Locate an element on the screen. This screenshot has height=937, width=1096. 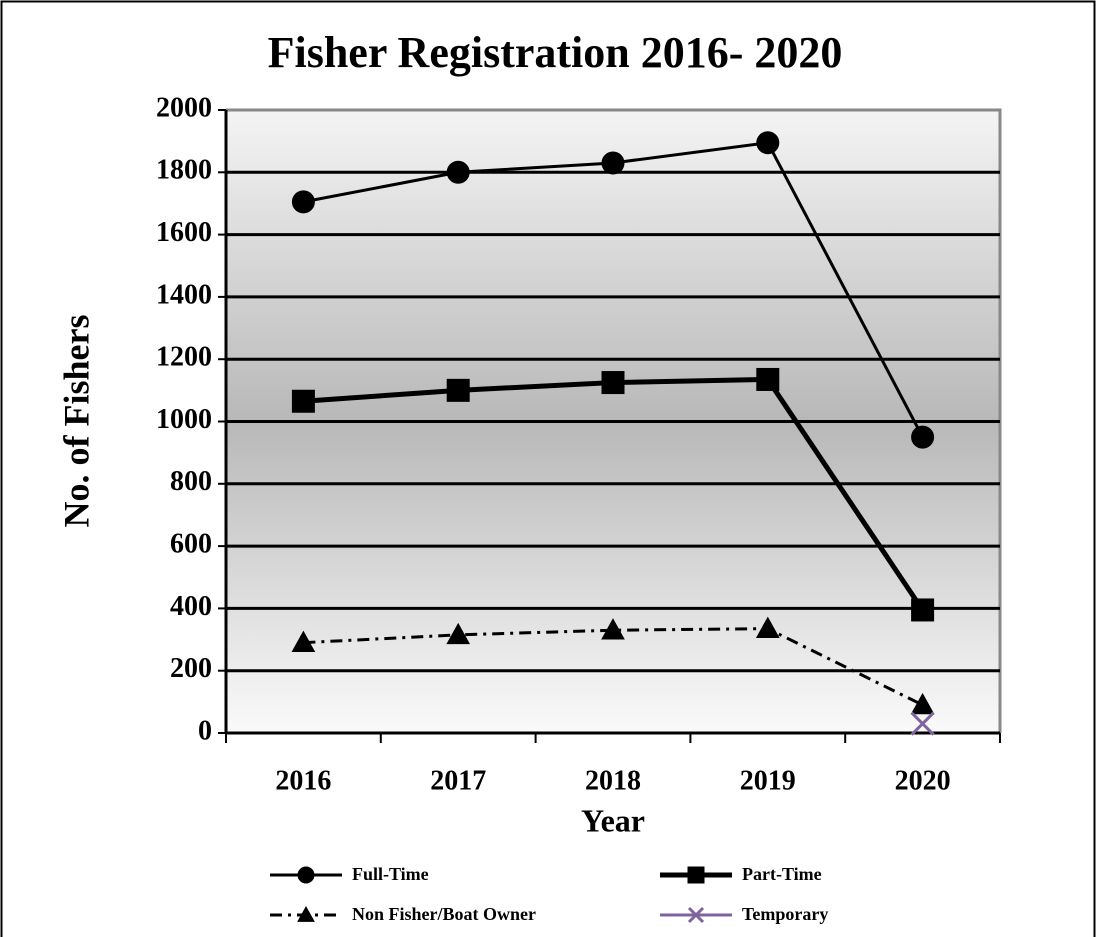
y-tick-label: 400 is located at coordinates (191, 606).